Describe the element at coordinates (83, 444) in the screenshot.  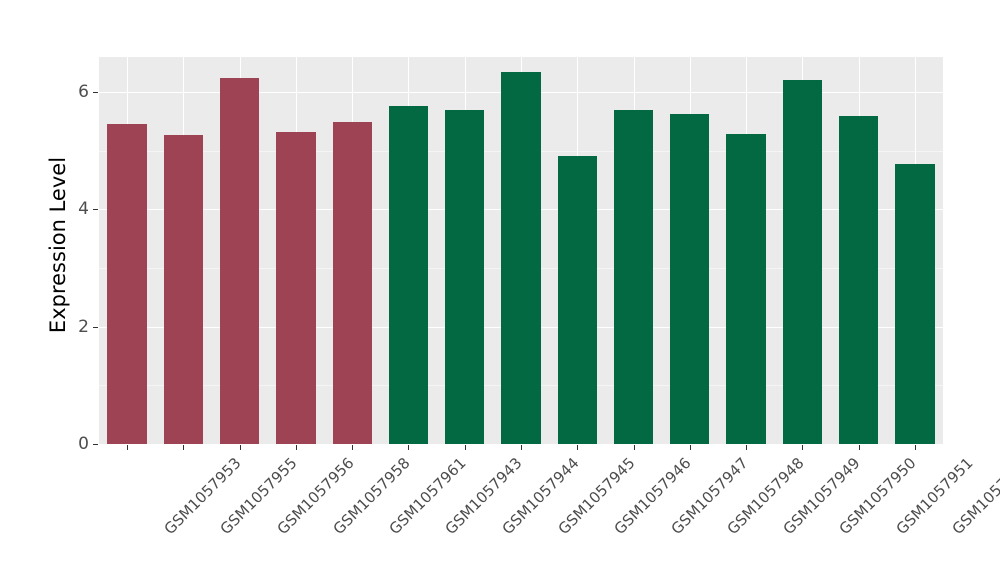
I see `y-tick-label: 0` at that location.